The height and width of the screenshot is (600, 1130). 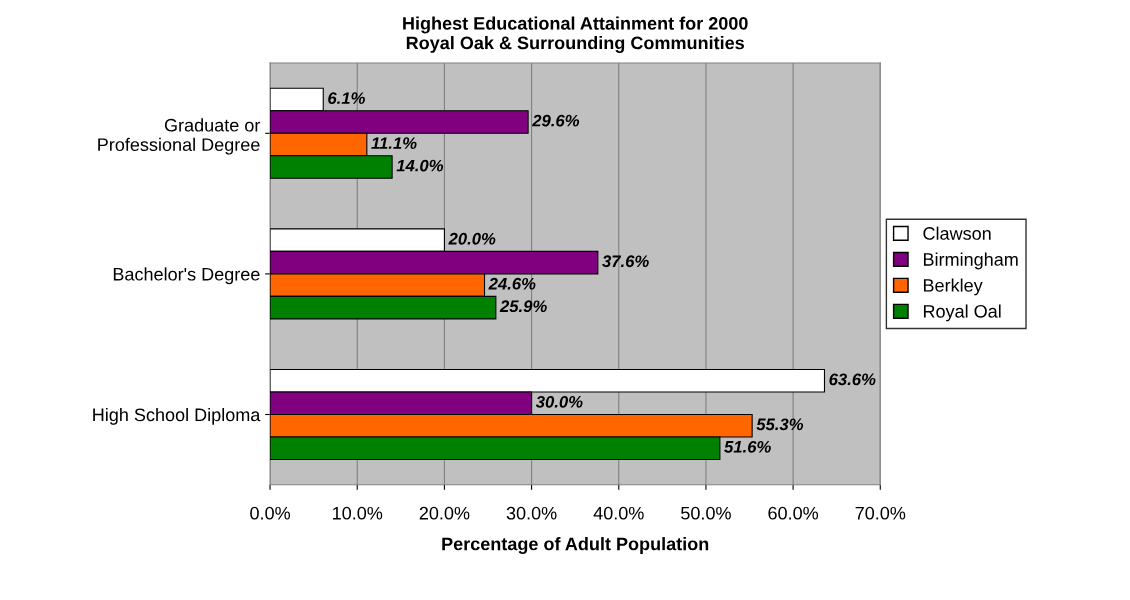 What do you see at coordinates (523, 306) in the screenshot?
I see `data-label: 25.9%` at bounding box center [523, 306].